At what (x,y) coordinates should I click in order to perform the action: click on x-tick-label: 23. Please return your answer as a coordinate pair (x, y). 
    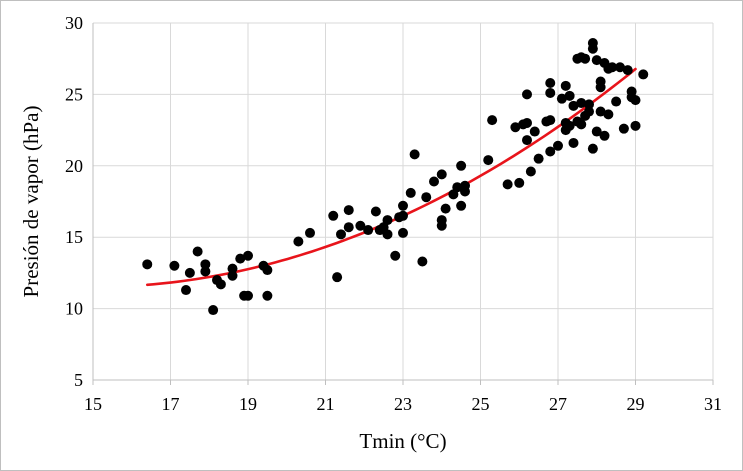
    Looking at the image, I should click on (403, 404).